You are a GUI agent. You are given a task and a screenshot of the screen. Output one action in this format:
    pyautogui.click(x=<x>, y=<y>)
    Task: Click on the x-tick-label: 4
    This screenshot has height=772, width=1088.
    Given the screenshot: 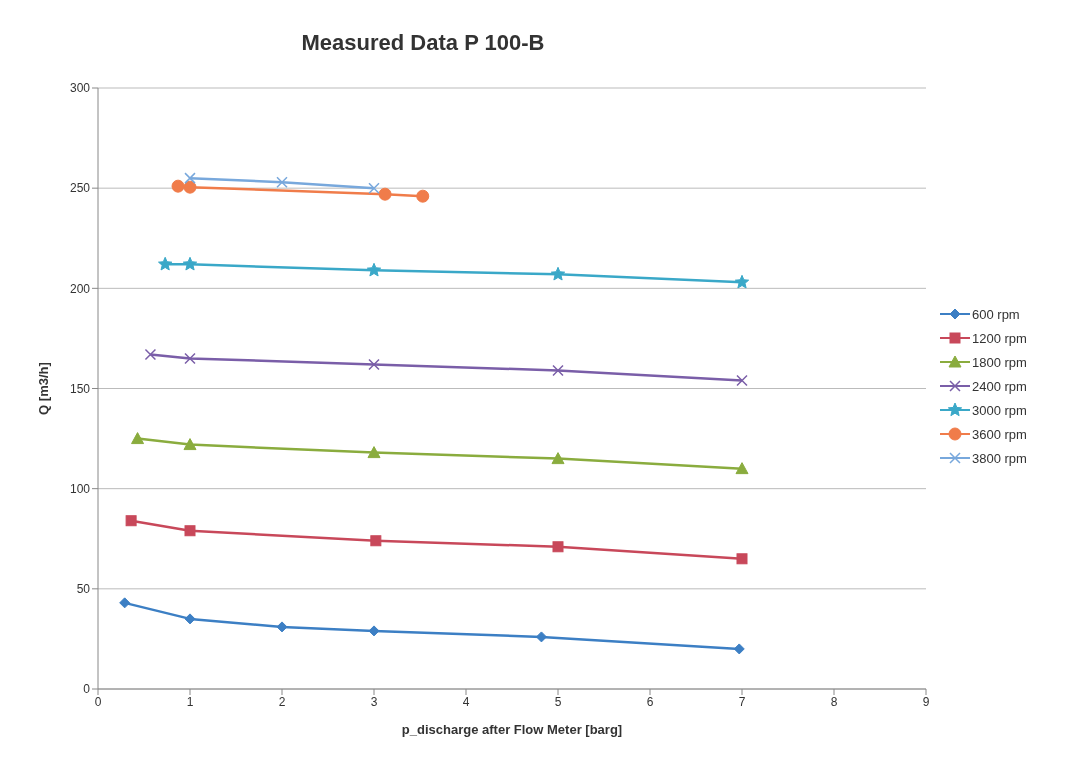 What is the action you would take?
    pyautogui.click(x=466, y=701)
    